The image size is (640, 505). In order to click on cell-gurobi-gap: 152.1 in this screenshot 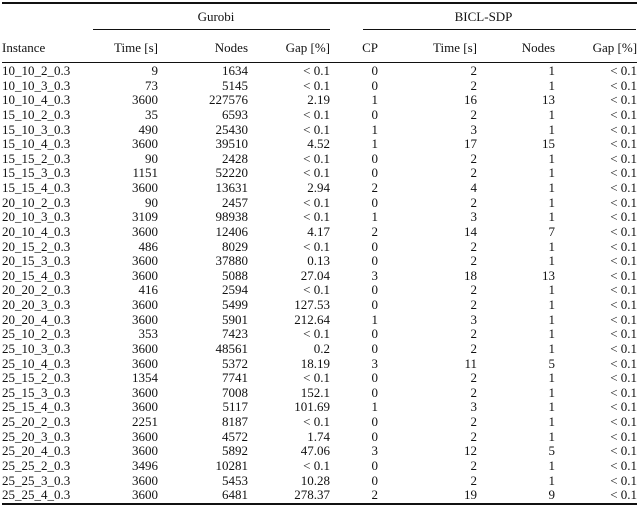, I will do `click(315, 392)`.